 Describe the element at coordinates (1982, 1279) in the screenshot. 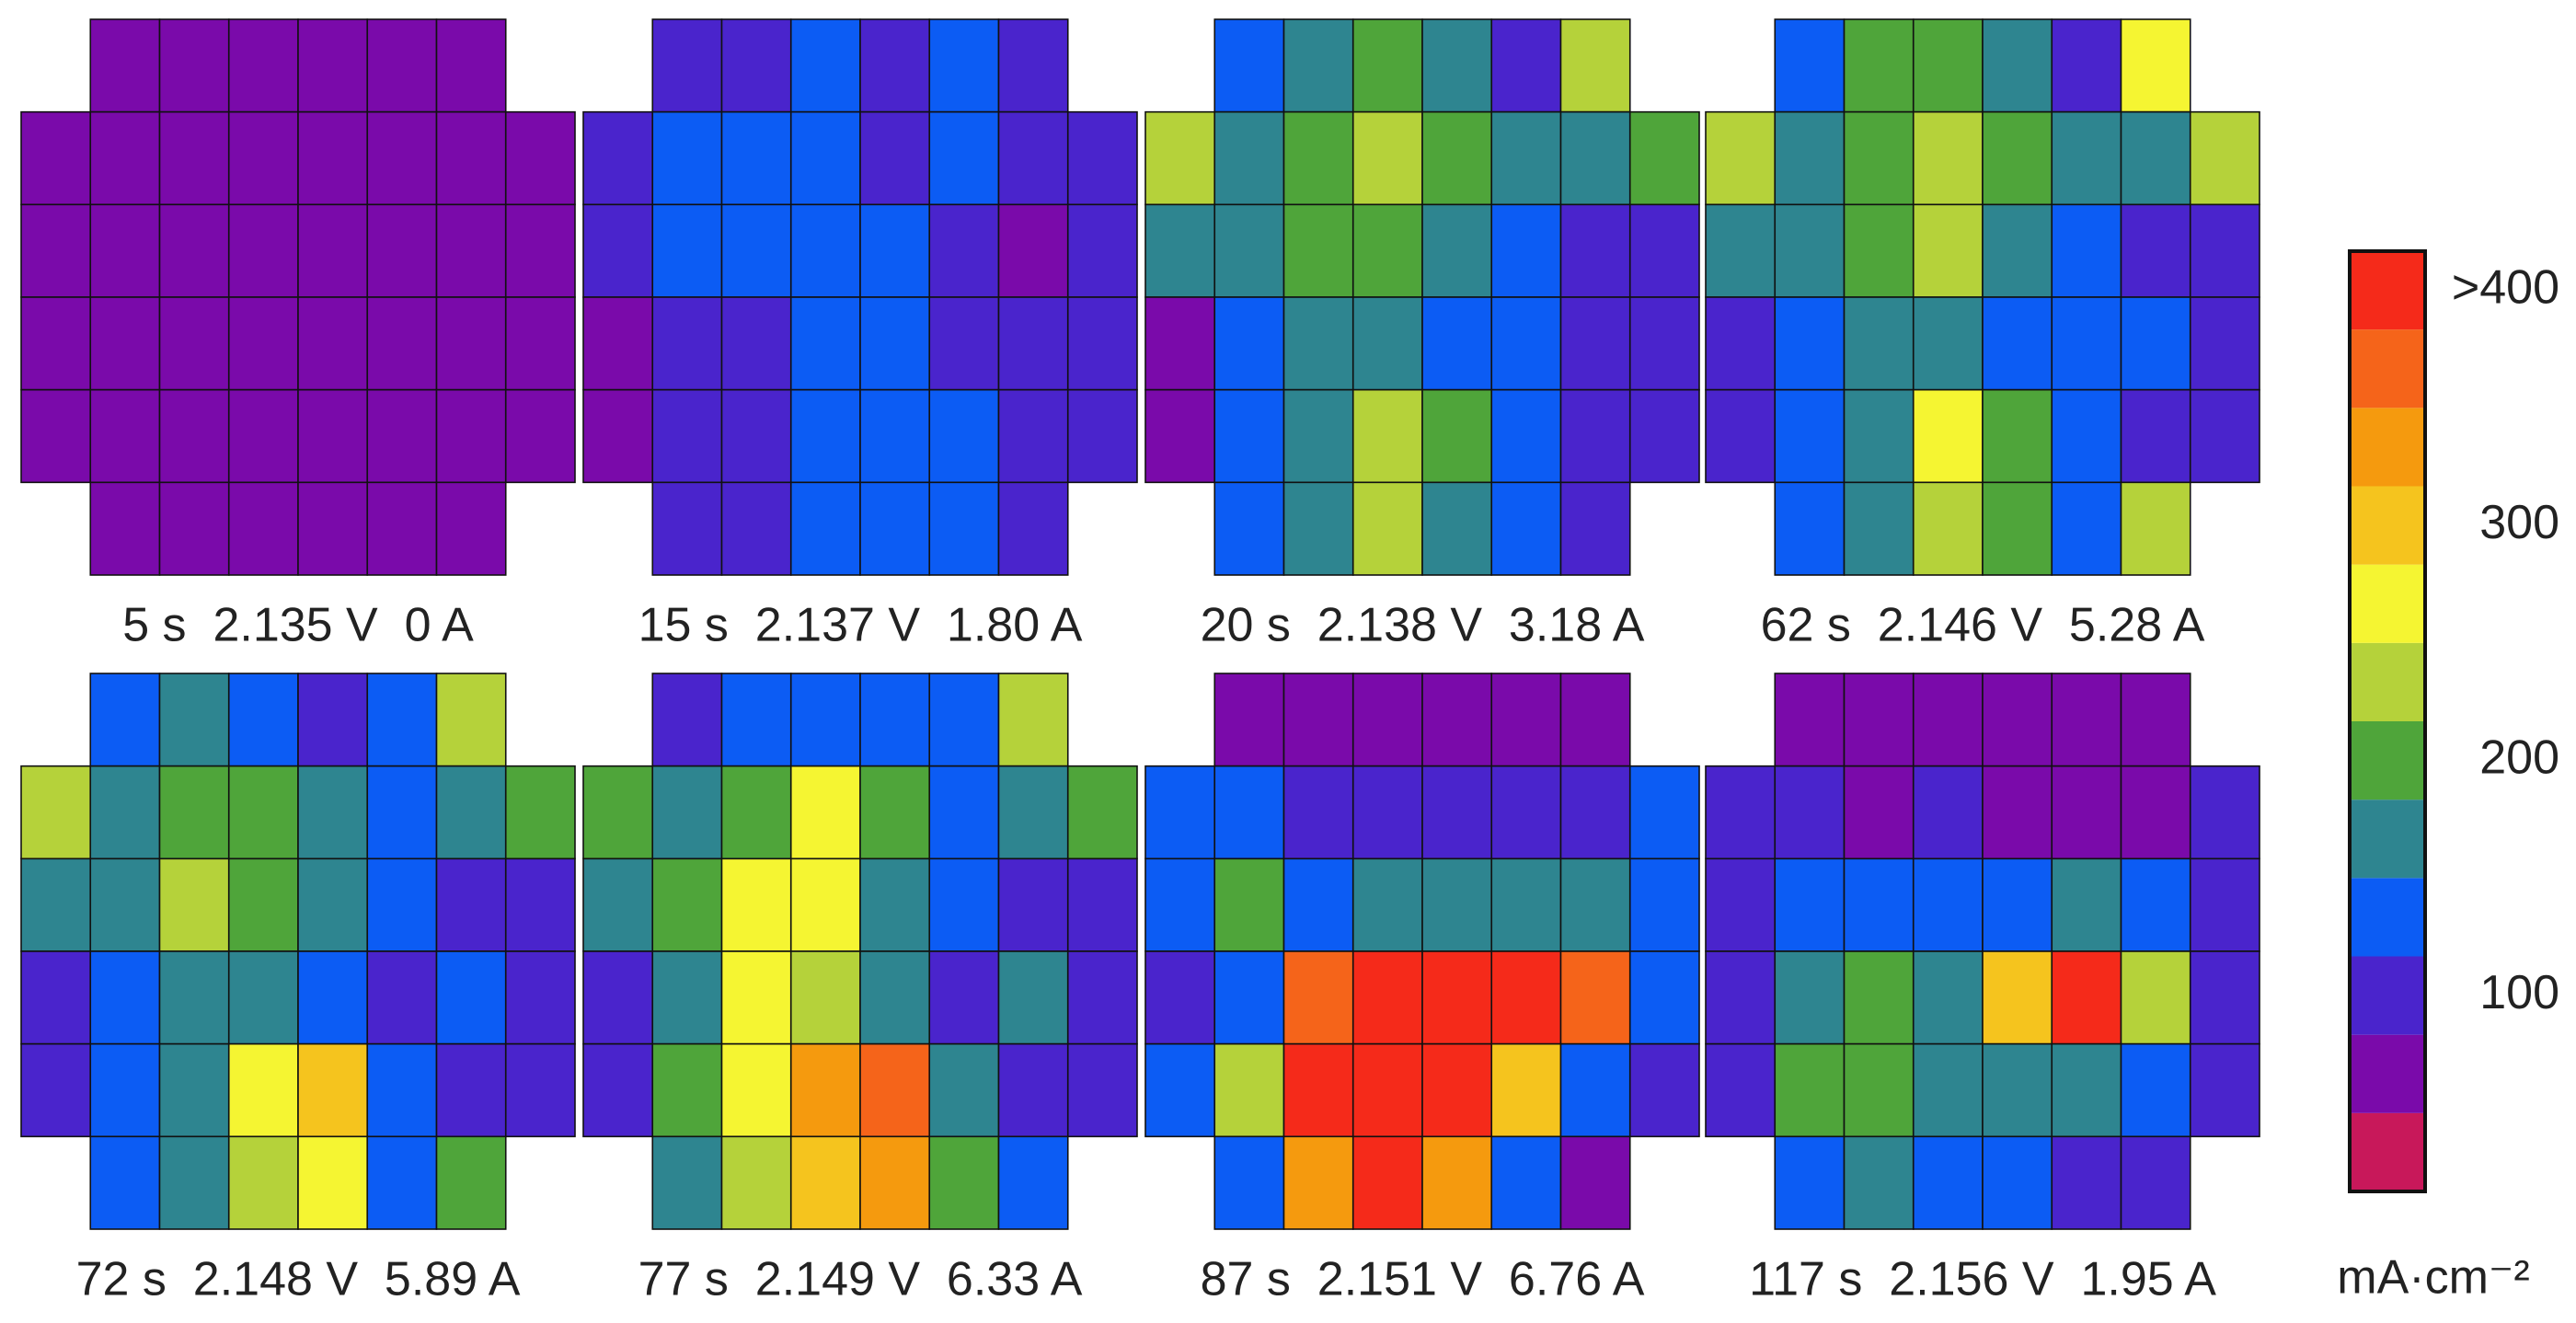

I see `panel-label: 117 s 2.156 V 1.95 A` at that location.